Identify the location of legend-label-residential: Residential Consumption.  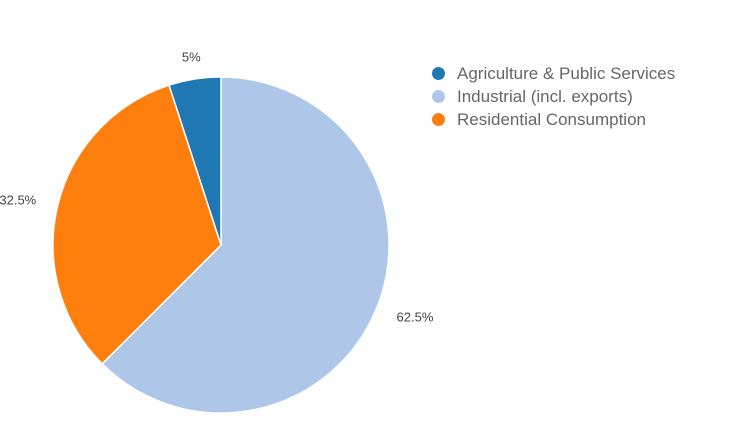
(551, 119).